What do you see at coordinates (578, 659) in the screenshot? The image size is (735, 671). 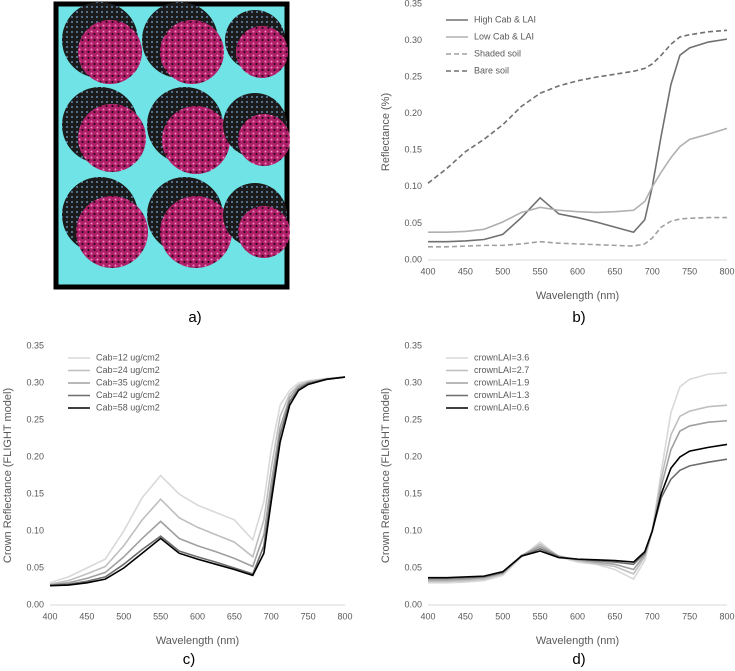 I see `panel-caption: d)` at bounding box center [578, 659].